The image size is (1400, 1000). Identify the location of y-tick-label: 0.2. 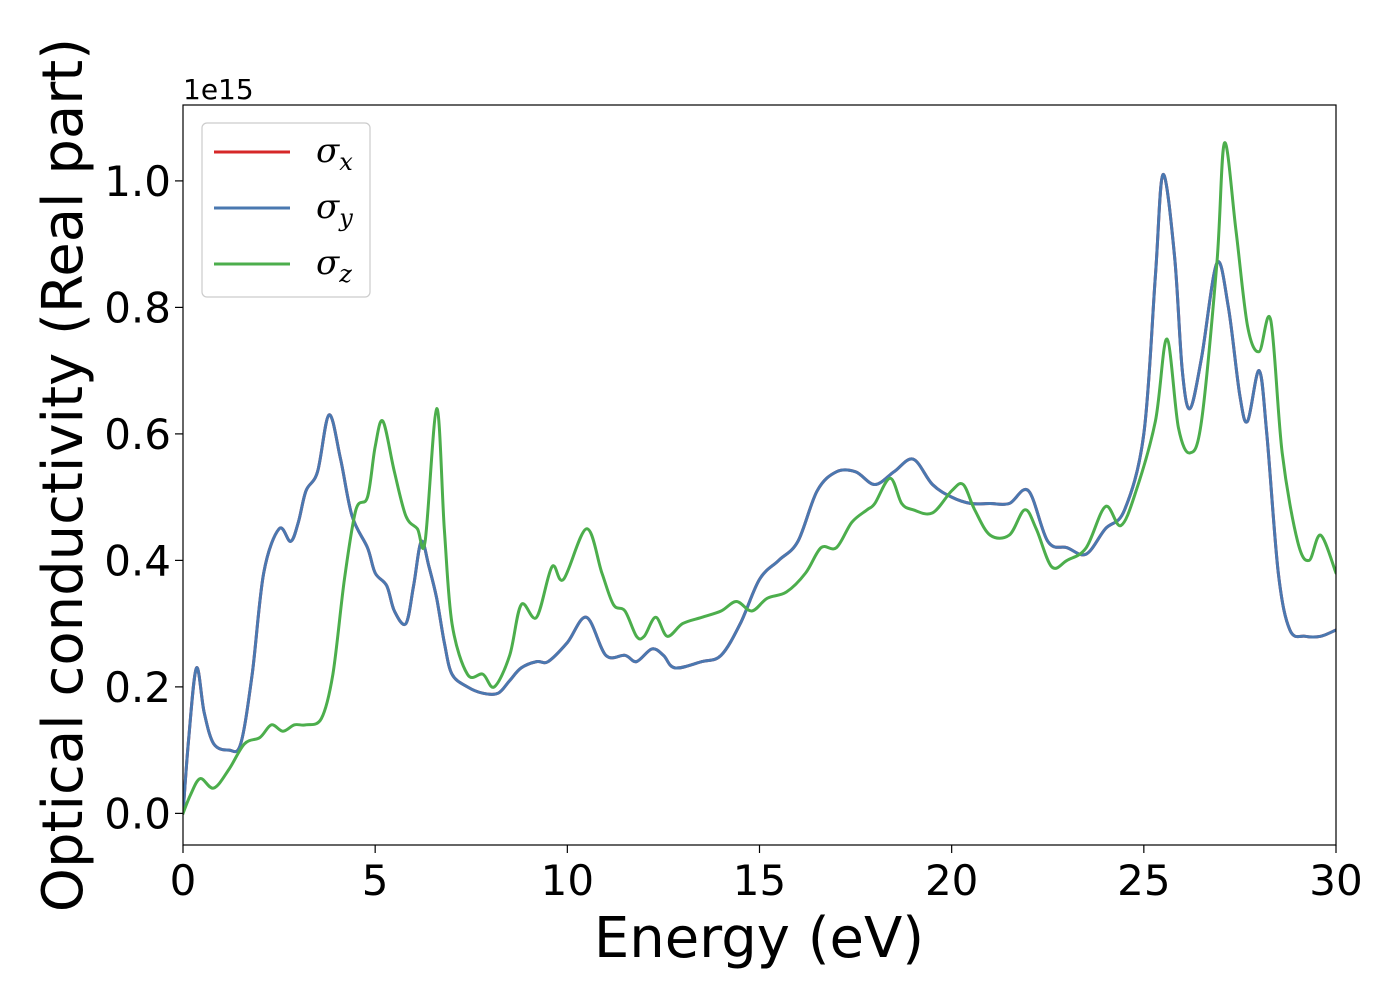
(137, 687).